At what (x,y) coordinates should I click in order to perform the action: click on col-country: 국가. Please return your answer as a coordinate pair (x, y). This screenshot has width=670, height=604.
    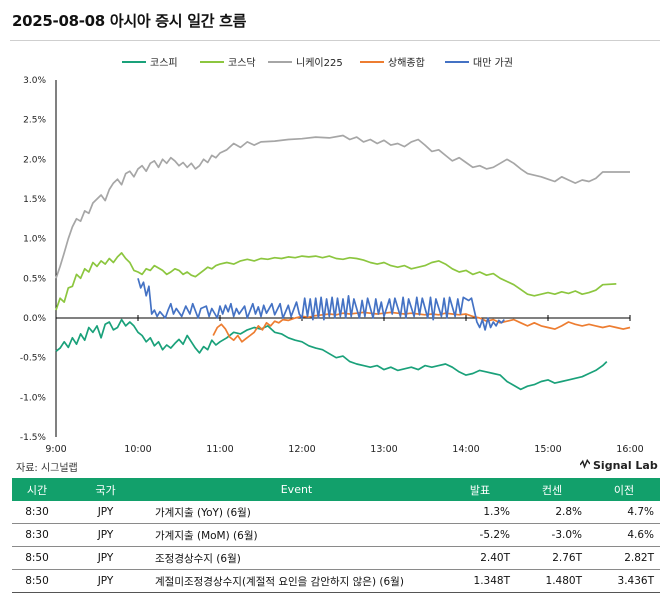
    Looking at the image, I should click on (105, 489).